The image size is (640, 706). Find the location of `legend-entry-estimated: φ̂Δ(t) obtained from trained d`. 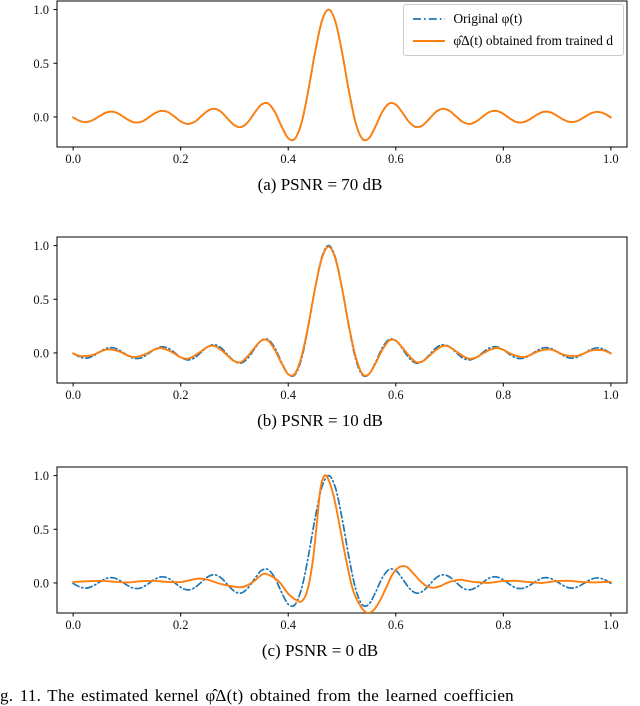

legend-entry-estimated: φ̂Δ(t) obtained from trained d is located at coordinates (512, 41).